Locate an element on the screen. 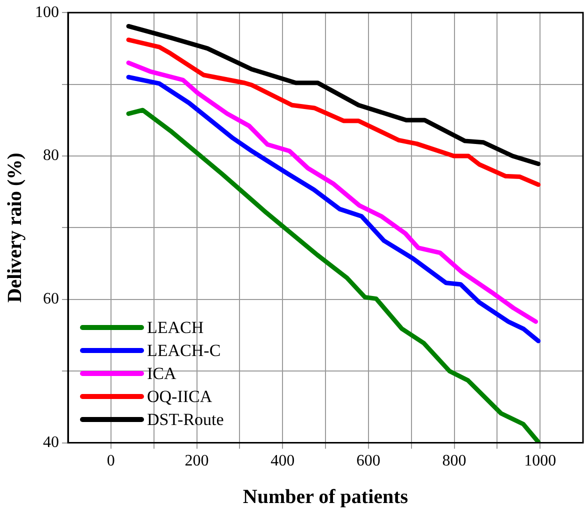 This screenshot has width=588, height=514. x-tick-label: 1000 is located at coordinates (540, 461).